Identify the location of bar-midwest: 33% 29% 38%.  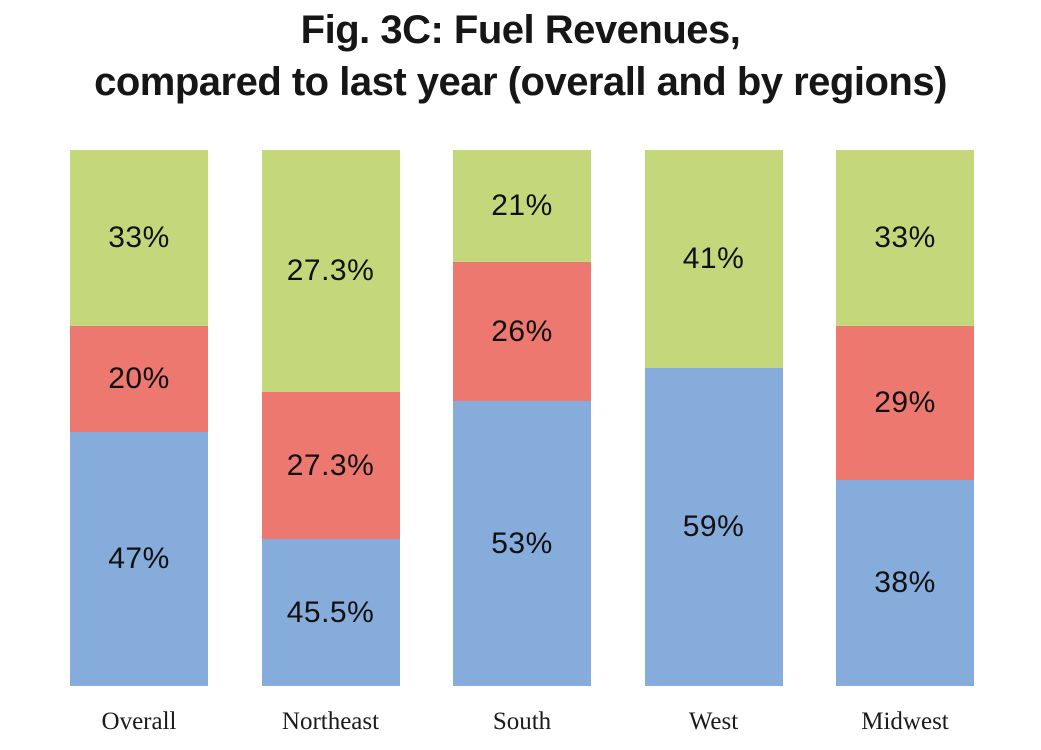
(905, 418).